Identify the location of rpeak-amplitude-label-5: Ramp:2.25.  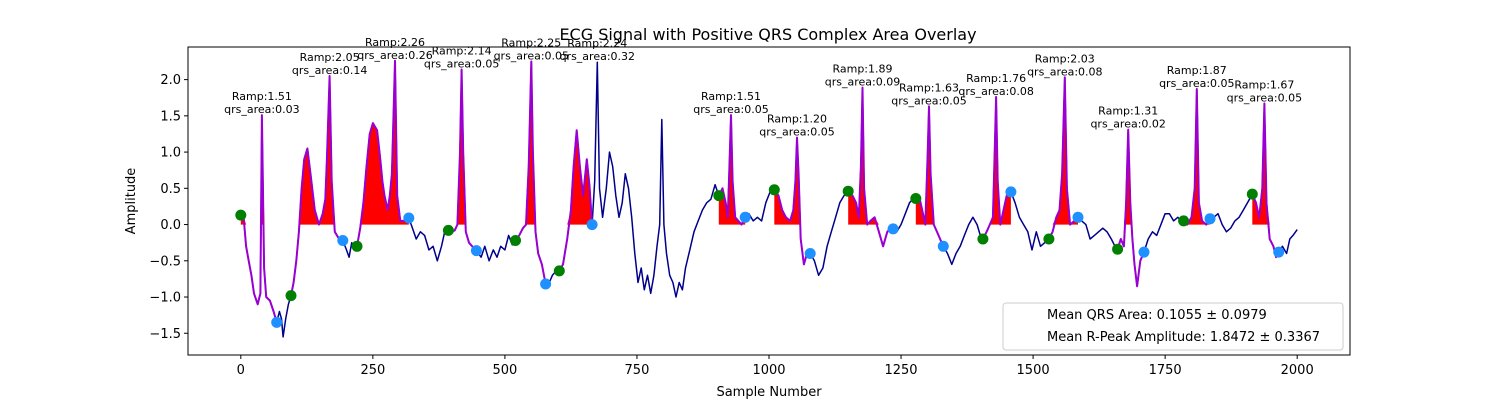
(531, 43).